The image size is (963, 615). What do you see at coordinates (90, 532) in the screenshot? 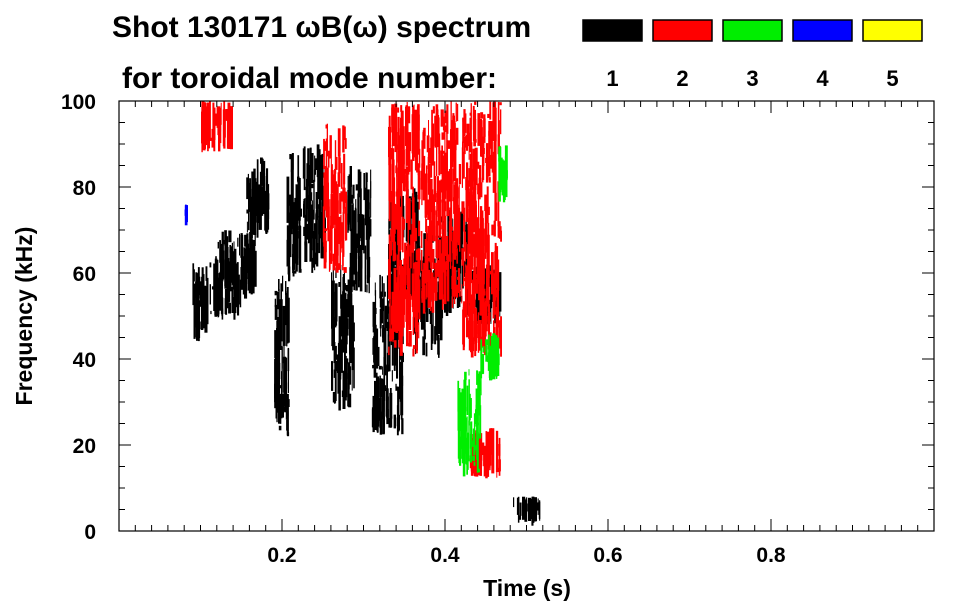
I see `y-tick-label: 0` at bounding box center [90, 532].